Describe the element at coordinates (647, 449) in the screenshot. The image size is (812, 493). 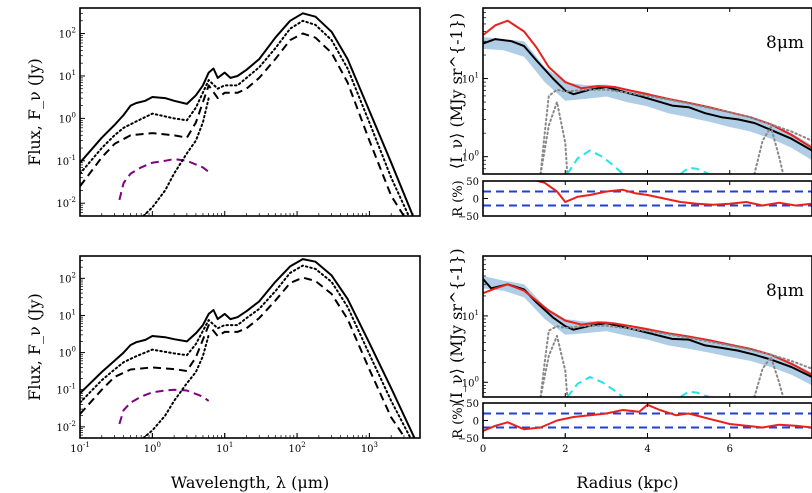
I see `x-tick-label: 4` at that location.